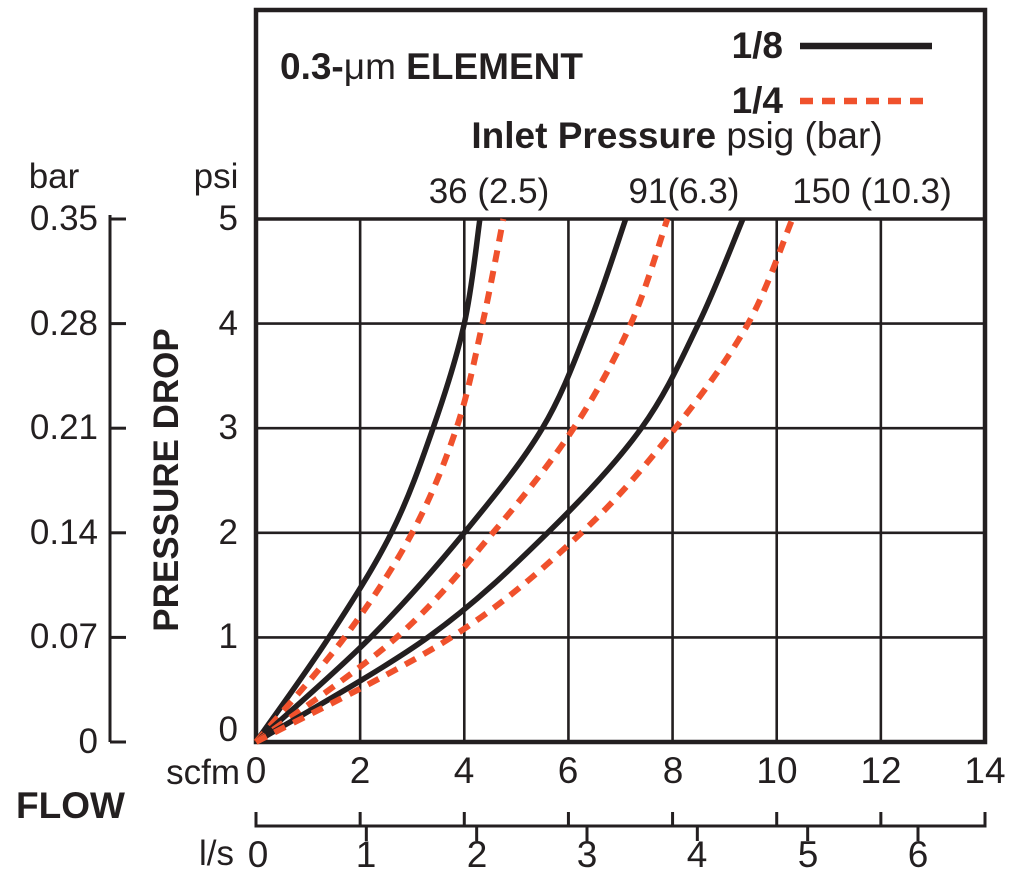  I want to click on inlet-pressure-label: Inlet Pressure, so click(594, 135).